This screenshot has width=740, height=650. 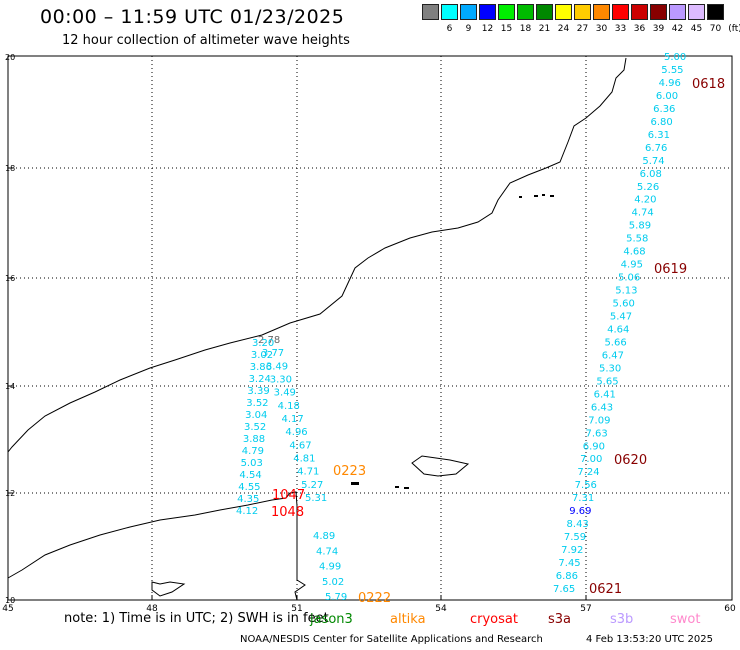 I want to click on swh-value: 5.47, so click(x=621, y=317).